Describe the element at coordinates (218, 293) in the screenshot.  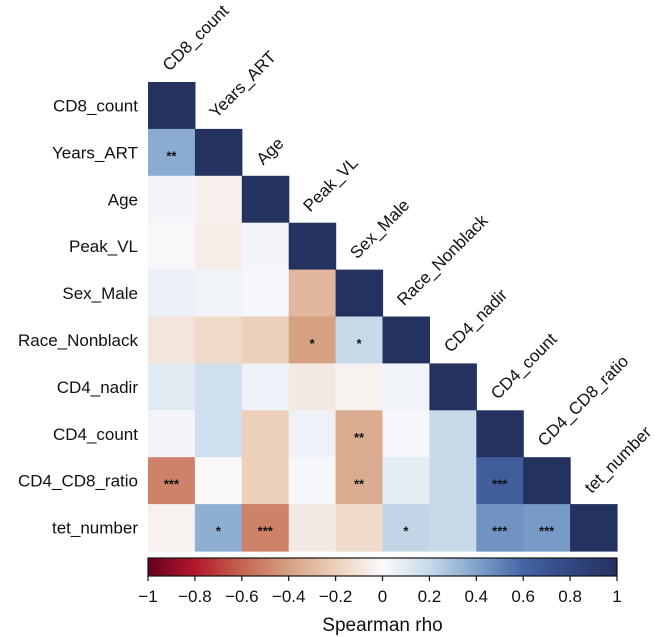
I see `heatmap-cell-Sex_Male-Years_ART` at that location.